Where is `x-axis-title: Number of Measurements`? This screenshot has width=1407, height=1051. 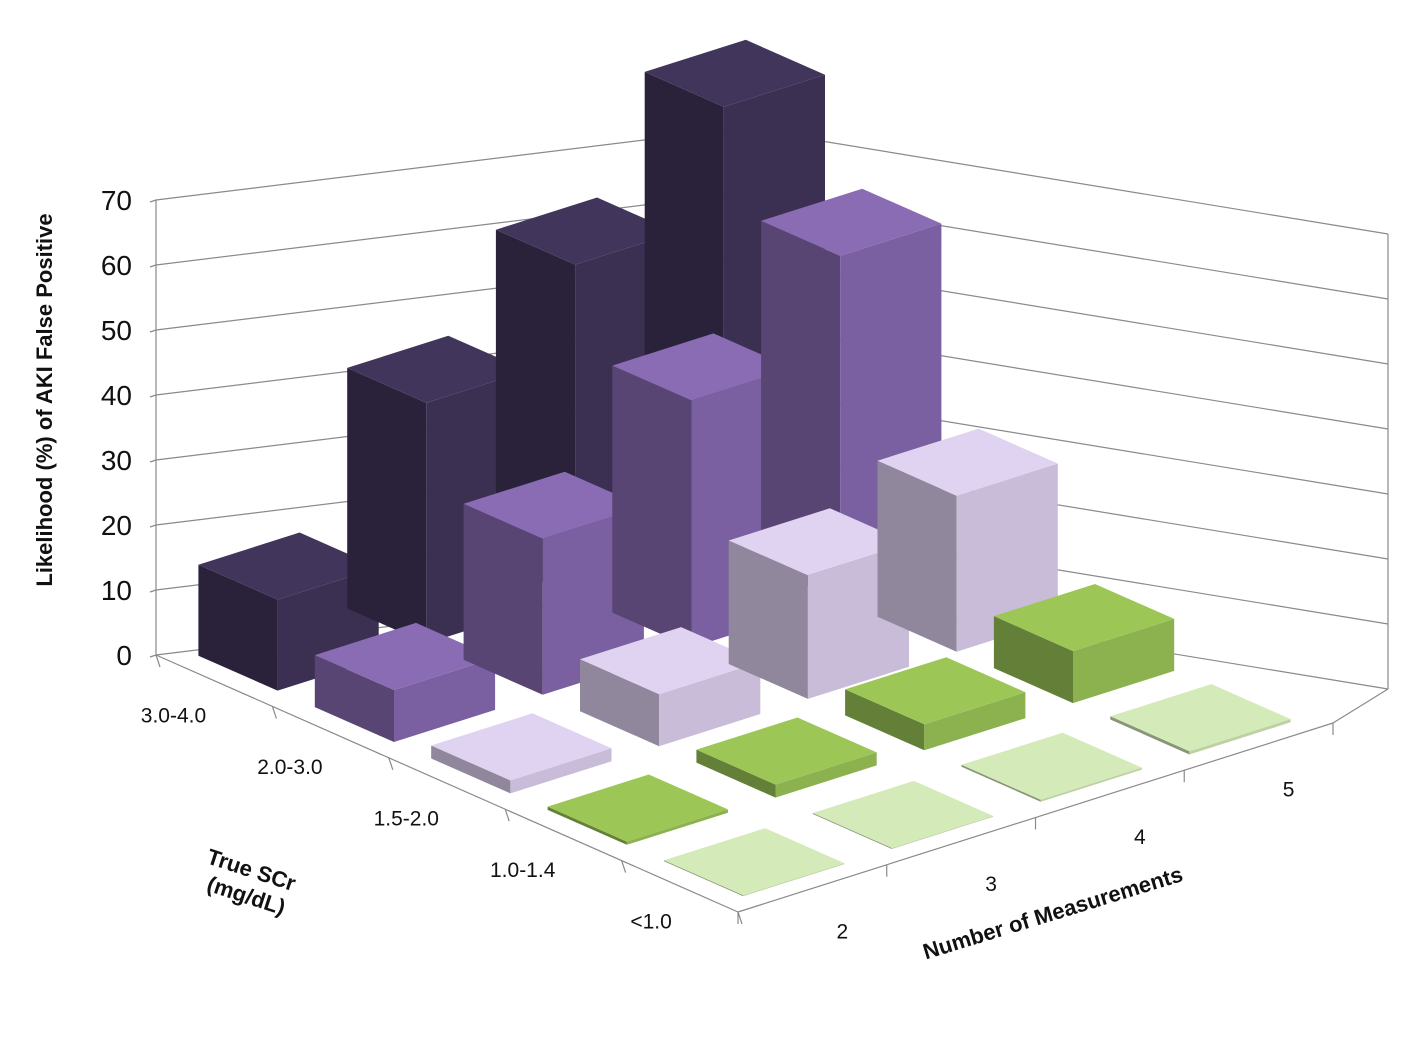
x-axis-title: Number of Measurements is located at coordinates (1053, 912).